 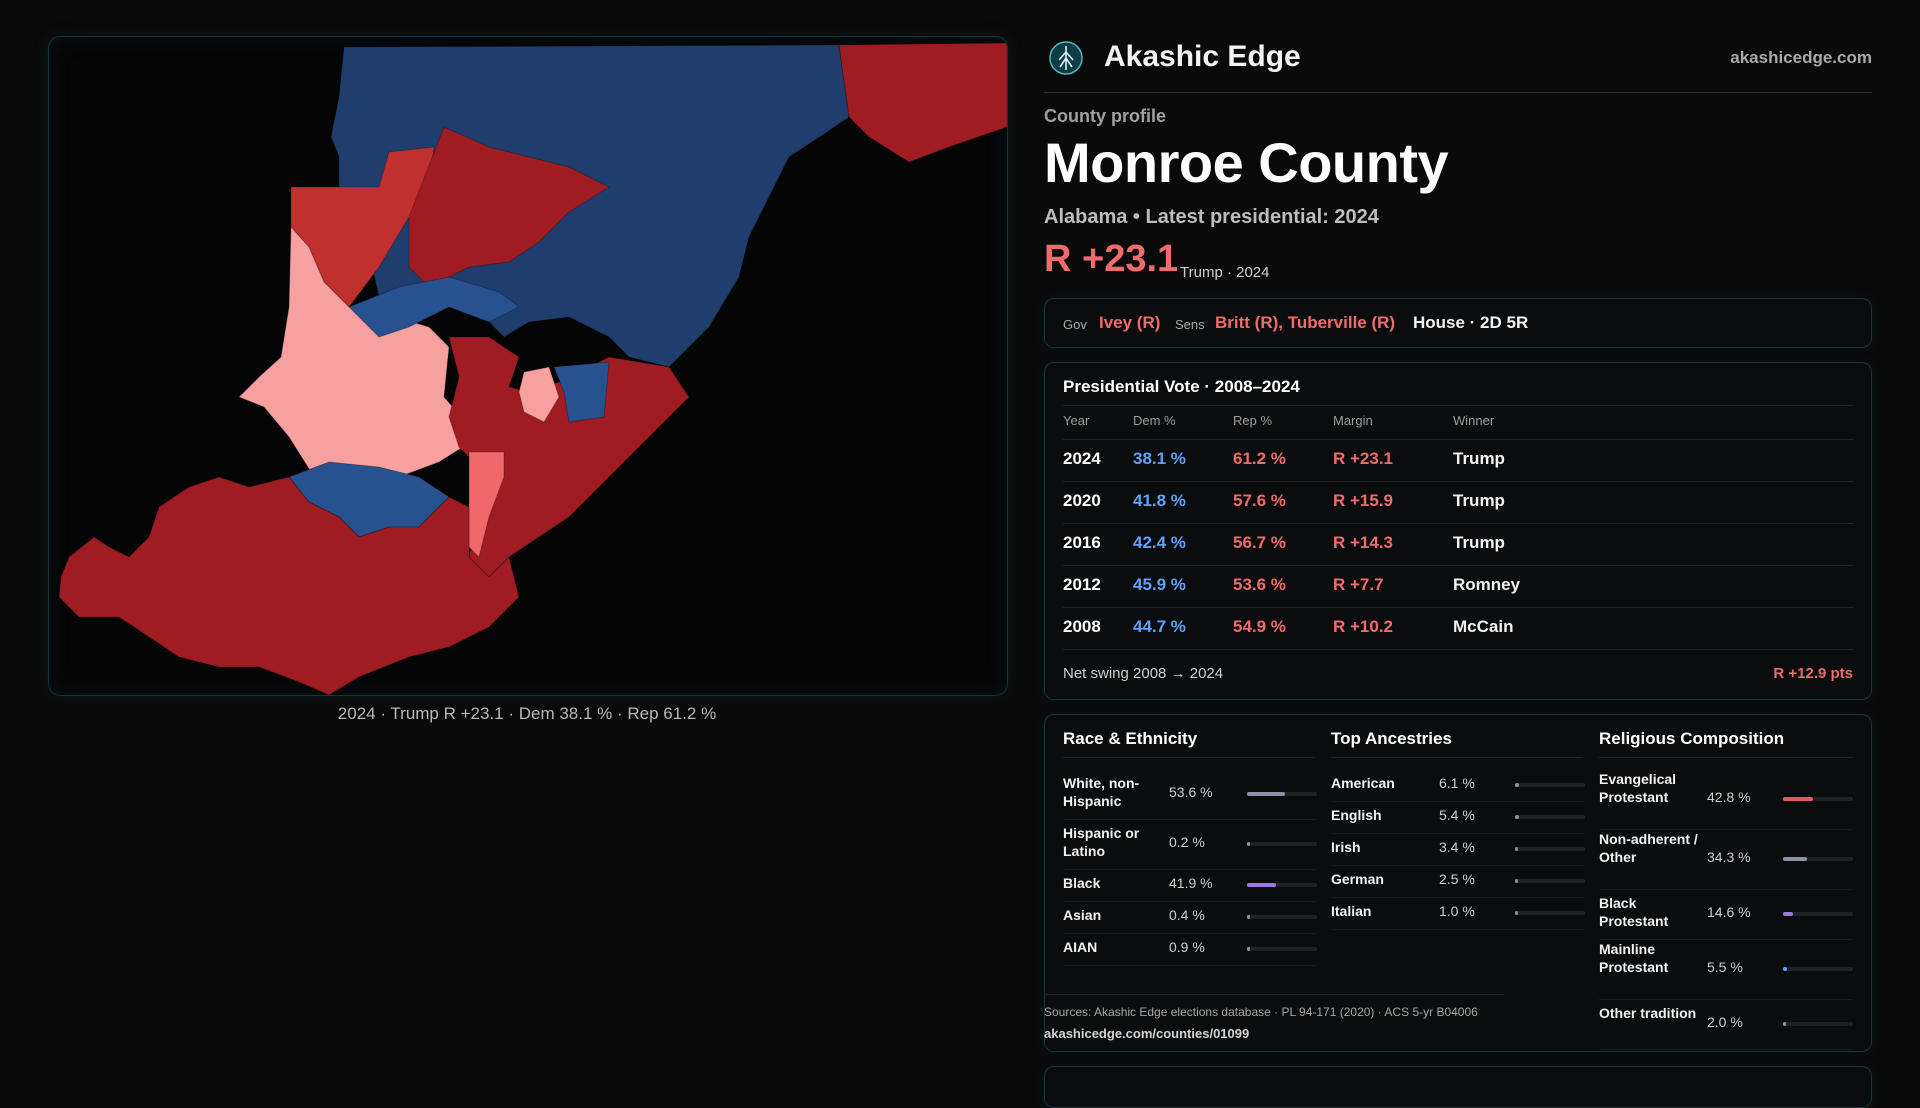 I want to click on pres-row-2016-year: 2016, so click(x=1082, y=542).